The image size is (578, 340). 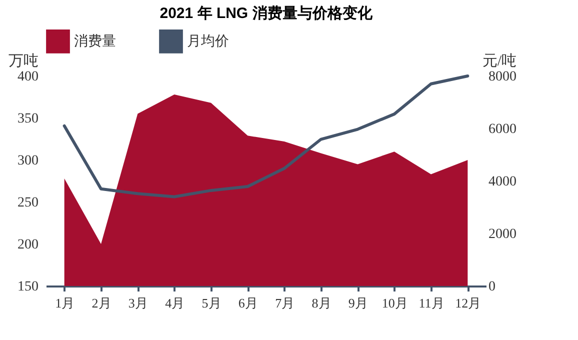 What do you see at coordinates (208, 41) in the screenshot?
I see `legend-label: 月均价` at bounding box center [208, 41].